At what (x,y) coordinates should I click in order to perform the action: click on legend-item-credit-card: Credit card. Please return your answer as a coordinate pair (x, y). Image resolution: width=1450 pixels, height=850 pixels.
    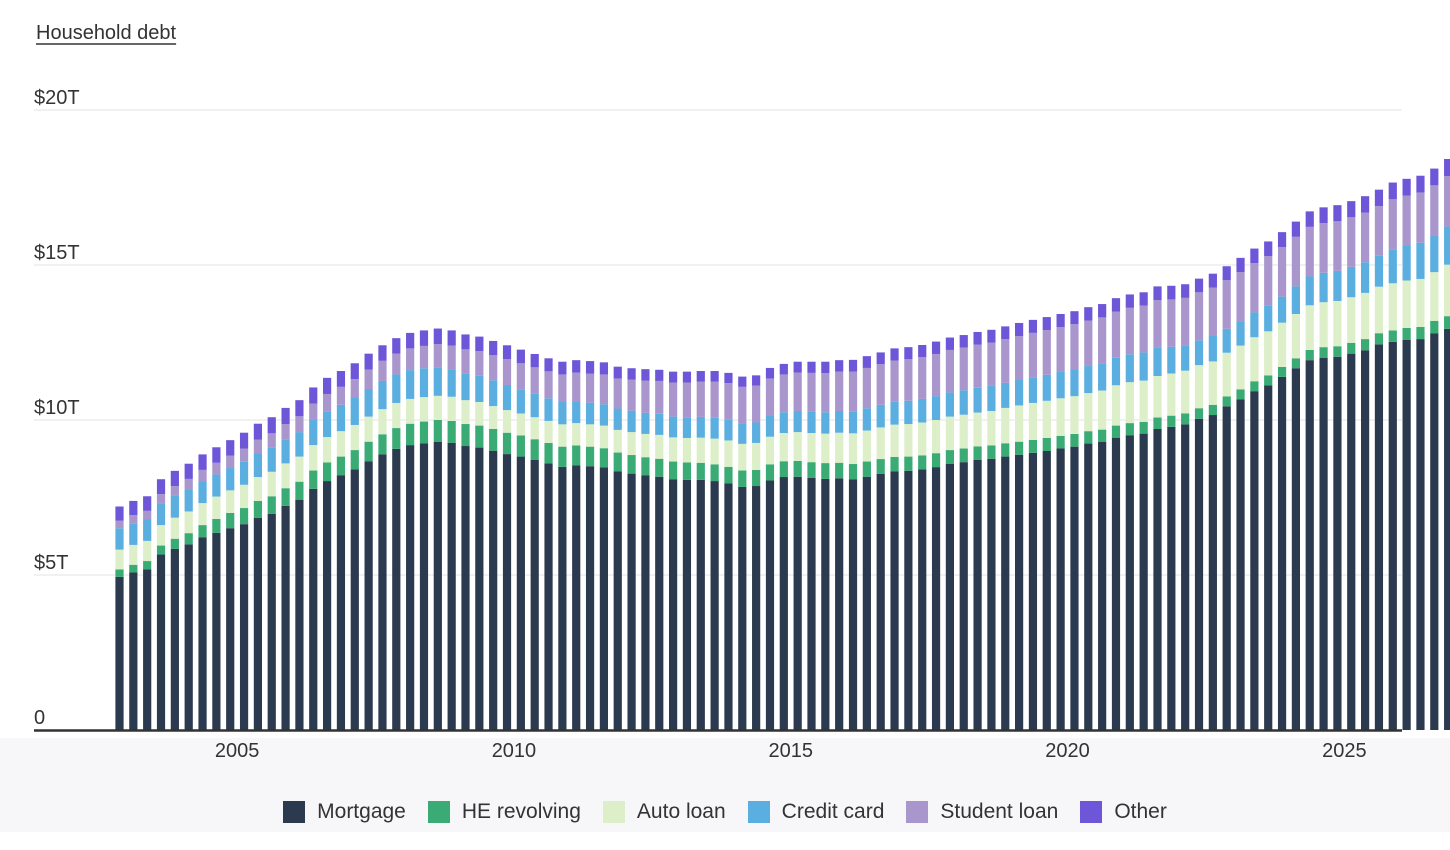
    Looking at the image, I should click on (815, 812).